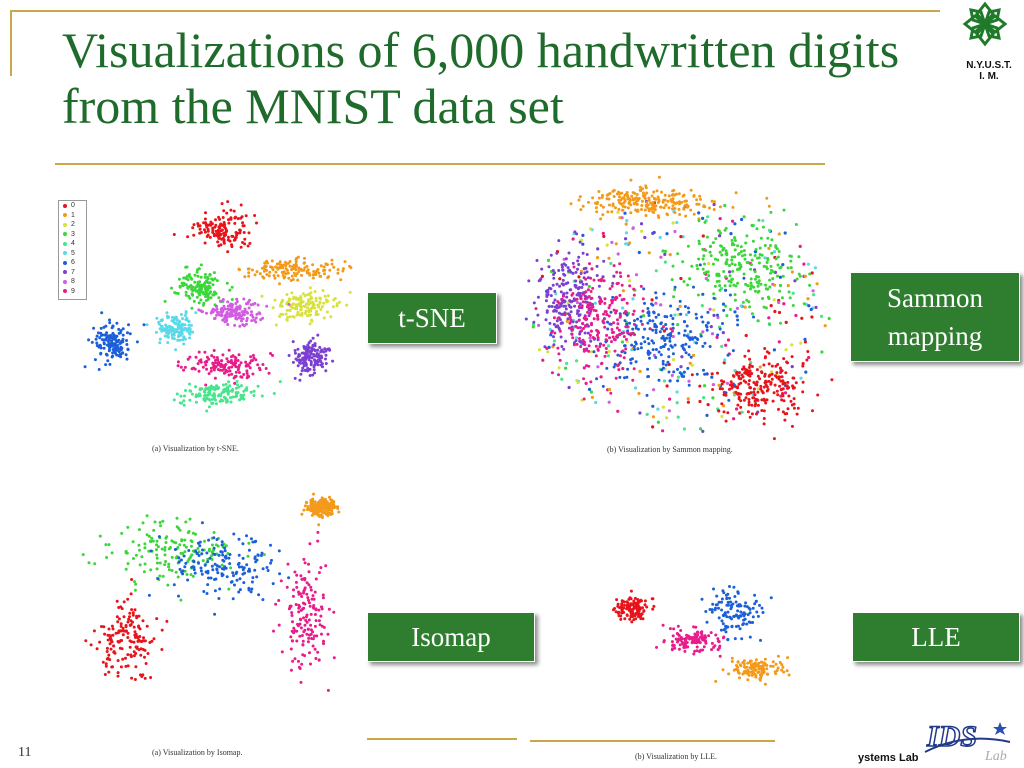  What do you see at coordinates (72, 254) in the screenshot?
I see `legend-entry: 5` at bounding box center [72, 254].